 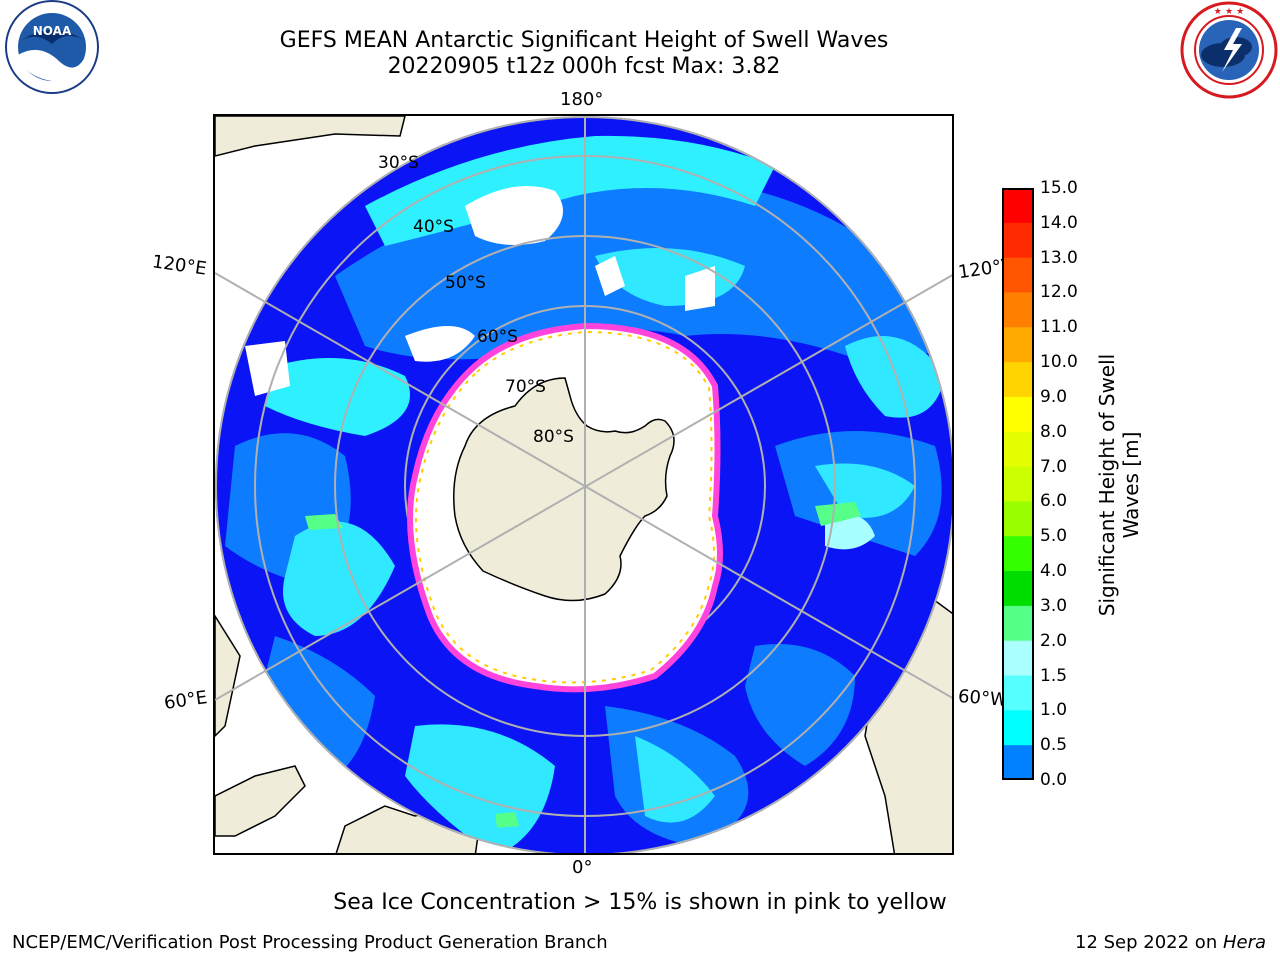 I want to click on colorbar-tick-label: 8.0, so click(x=1054, y=431).